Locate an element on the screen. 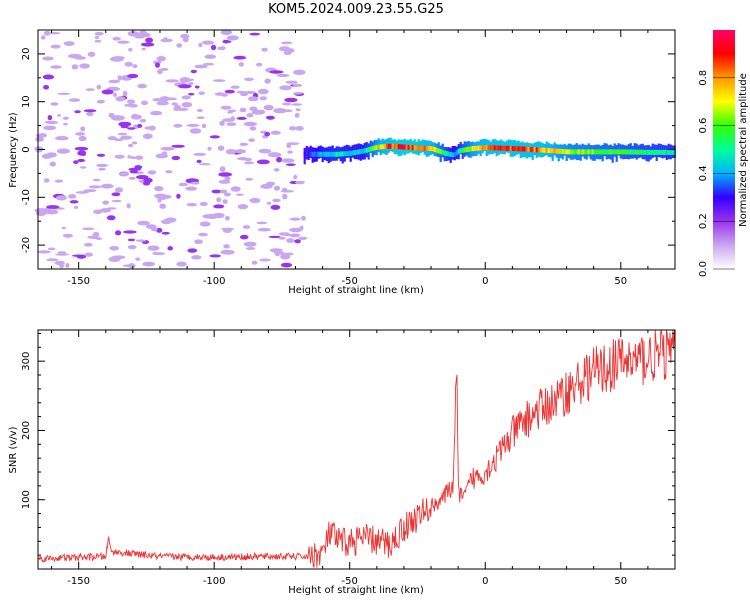 The image size is (750, 600). y-tick-label: 200 is located at coordinates (26, 430).